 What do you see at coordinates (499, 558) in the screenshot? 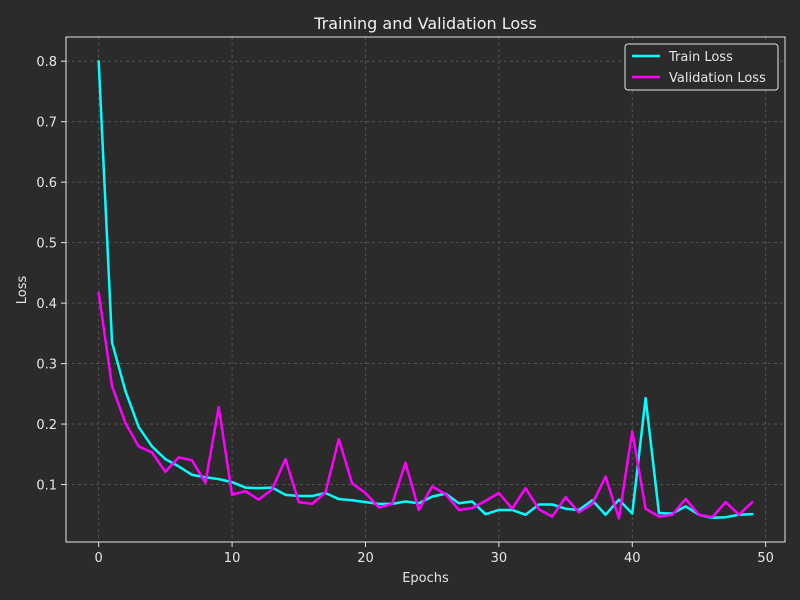
I see `x-tick-label: 30` at bounding box center [499, 558].